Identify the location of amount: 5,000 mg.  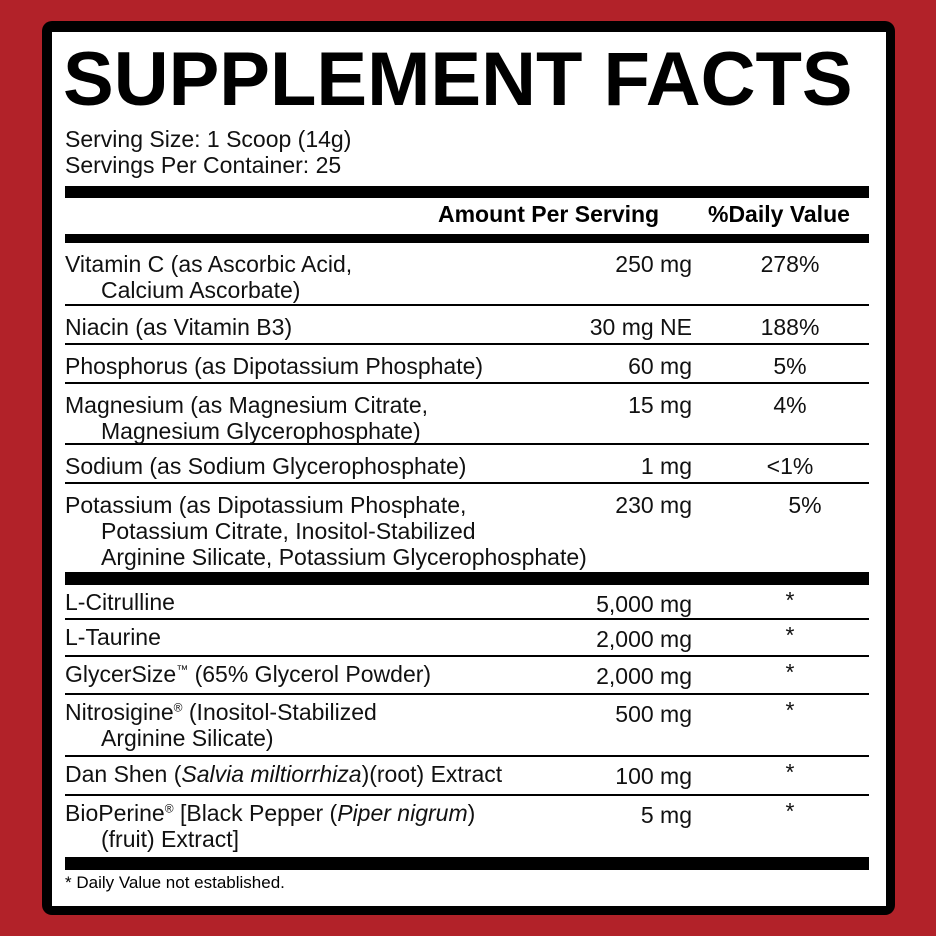
(644, 604).